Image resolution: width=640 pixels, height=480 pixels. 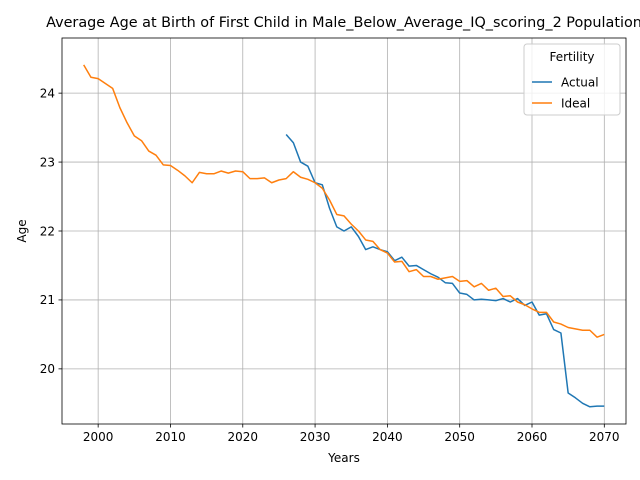 I want to click on x-tick-label: 2030, so click(x=315, y=437).